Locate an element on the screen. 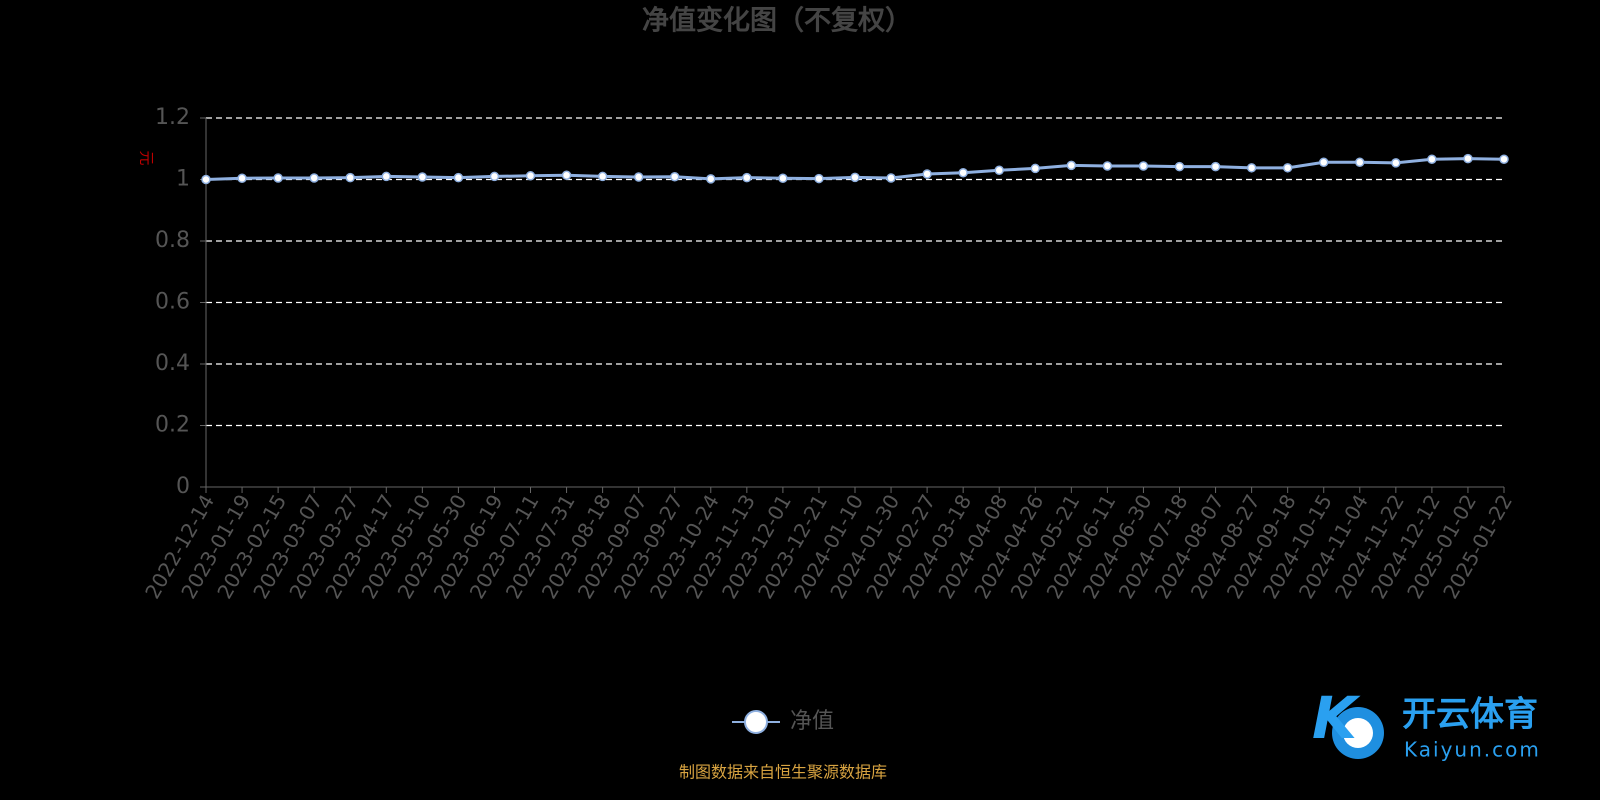 This screenshot has height=800, width=1600. y-axis-label: 元 is located at coordinates (147, 157).